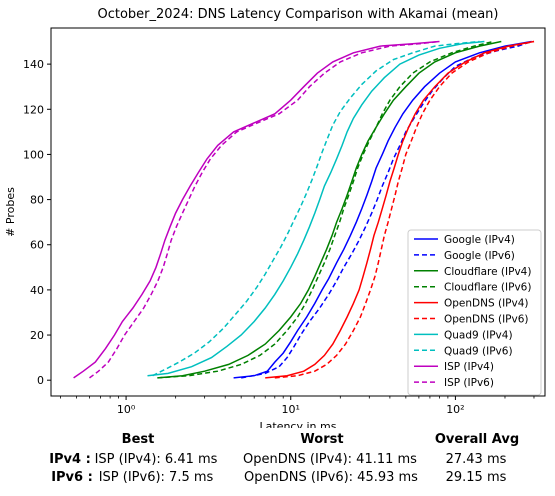 This screenshot has width=555, height=496. I want to click on y-tick-label: 100, so click(33, 154).